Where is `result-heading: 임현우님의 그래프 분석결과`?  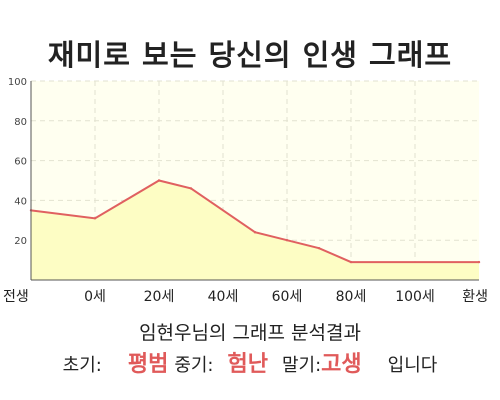
result-heading: 임현우님의 그래프 분석결과 is located at coordinates (250, 333).